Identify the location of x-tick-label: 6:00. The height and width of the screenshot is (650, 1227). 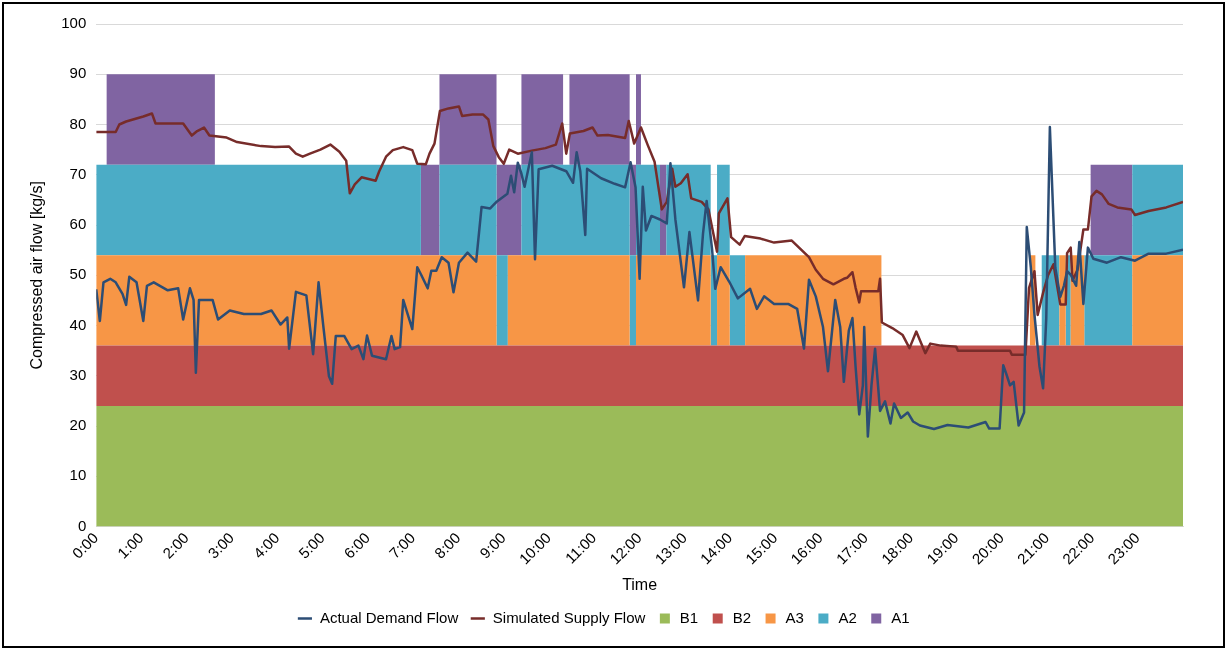
(356, 545).